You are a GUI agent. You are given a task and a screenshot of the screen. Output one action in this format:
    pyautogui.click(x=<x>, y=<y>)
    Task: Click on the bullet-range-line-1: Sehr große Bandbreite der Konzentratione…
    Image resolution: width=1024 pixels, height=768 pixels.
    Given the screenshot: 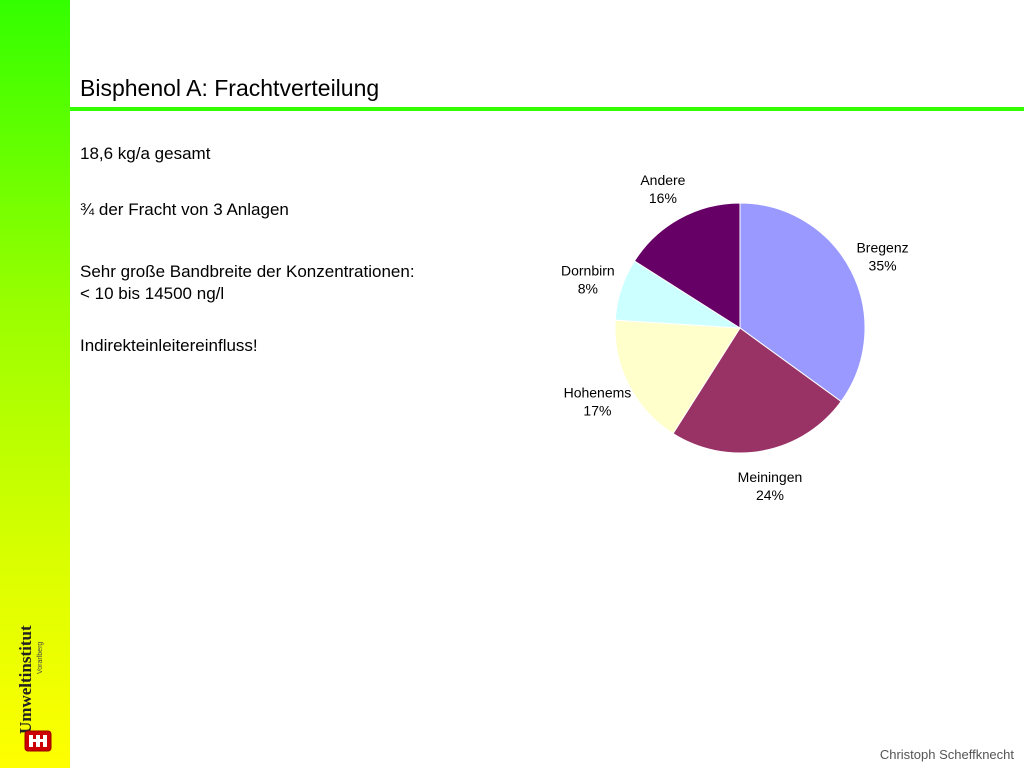 What is the action you would take?
    pyautogui.click(x=247, y=271)
    